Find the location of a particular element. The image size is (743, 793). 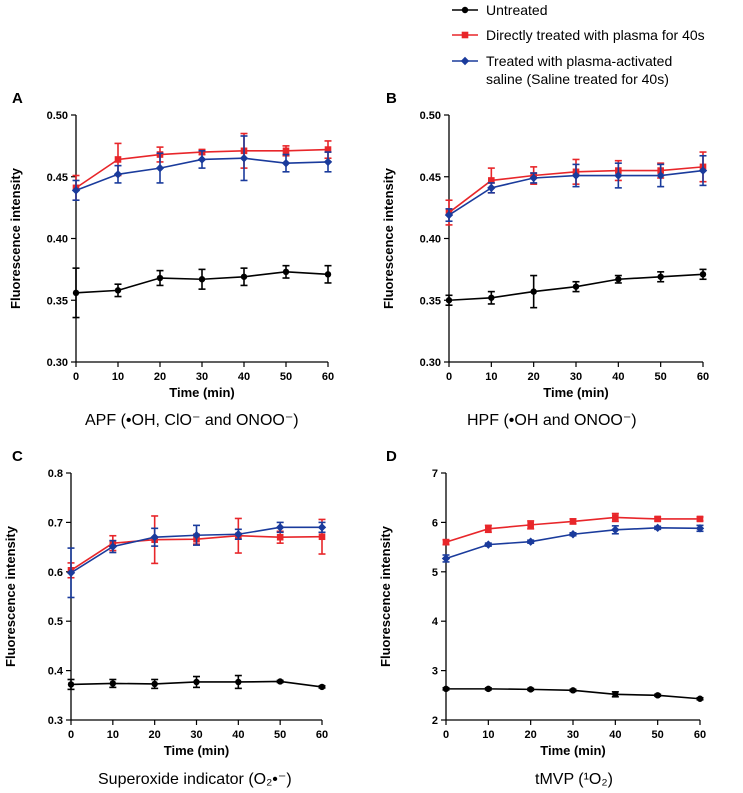

panel-caption: tMVP (¹O₂) is located at coordinates (574, 779).